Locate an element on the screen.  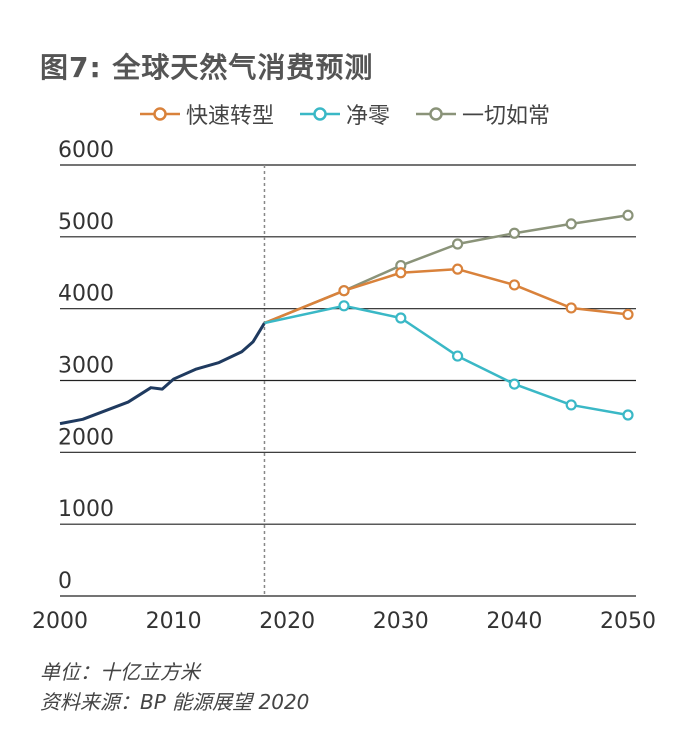
x-tick-label-2050: 2050 is located at coordinates (628, 621).